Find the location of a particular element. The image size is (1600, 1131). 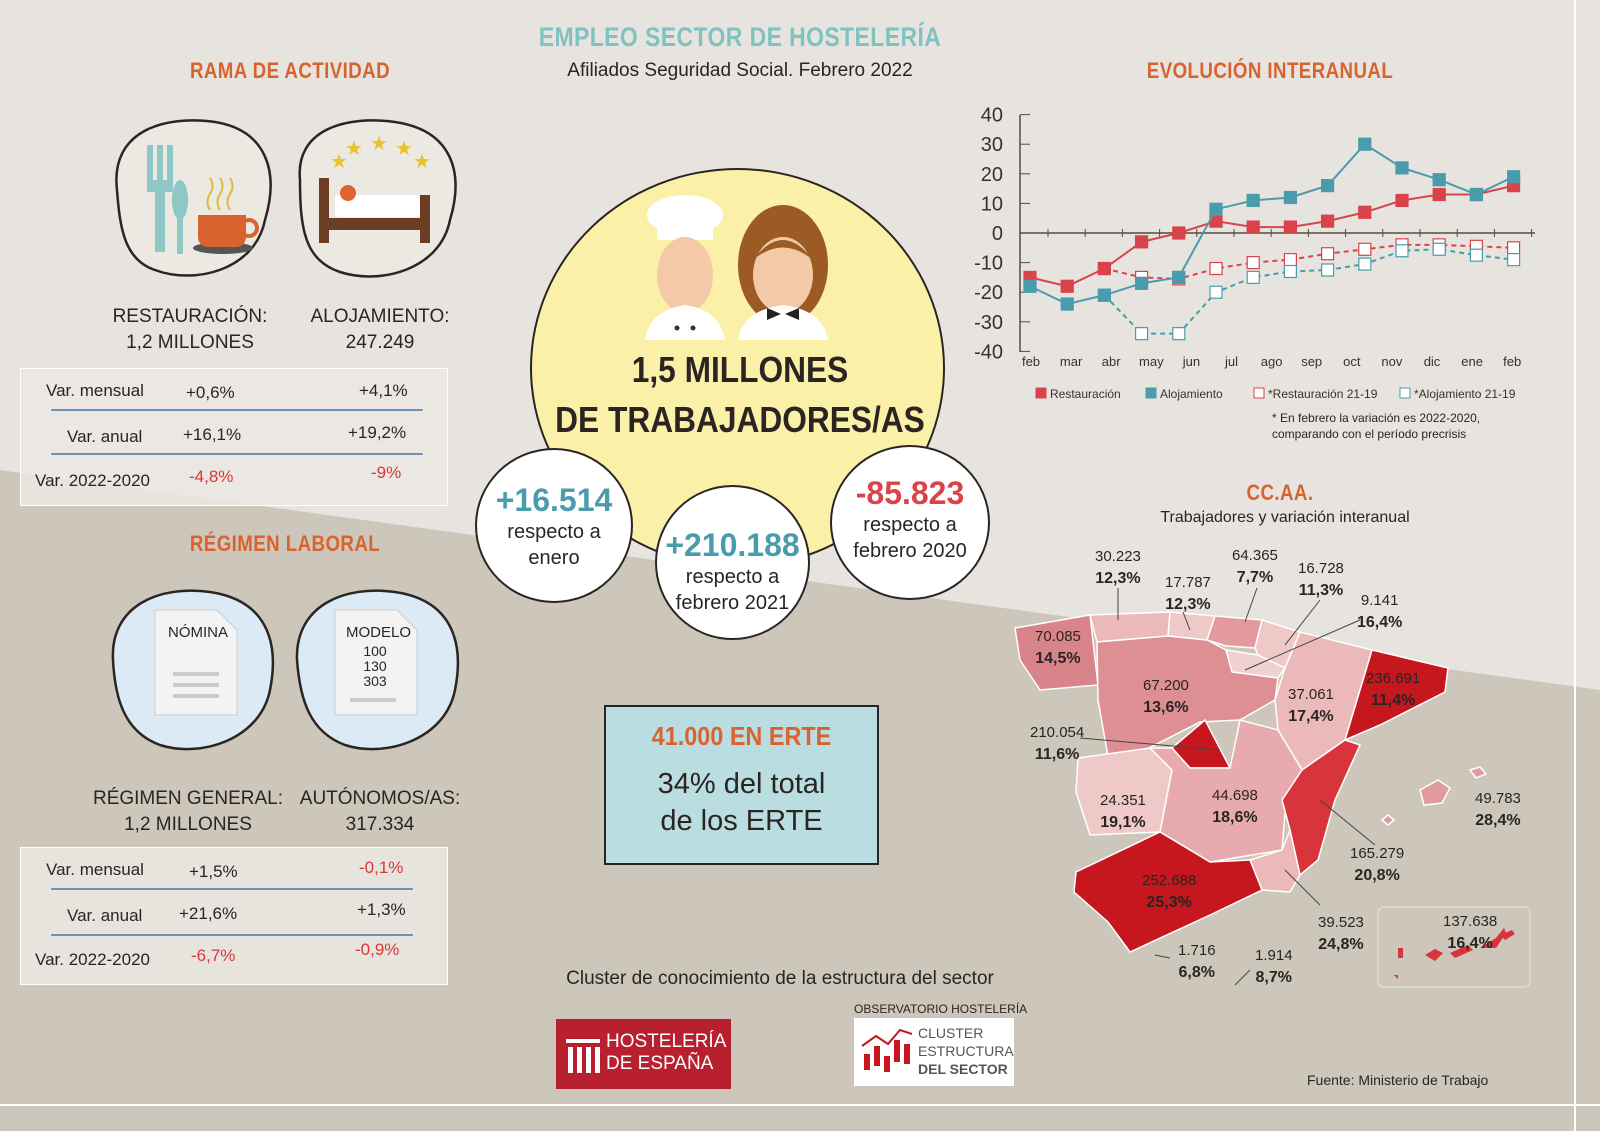

erte-title: 41.000 EN ERTE is located at coordinates (741, 736).